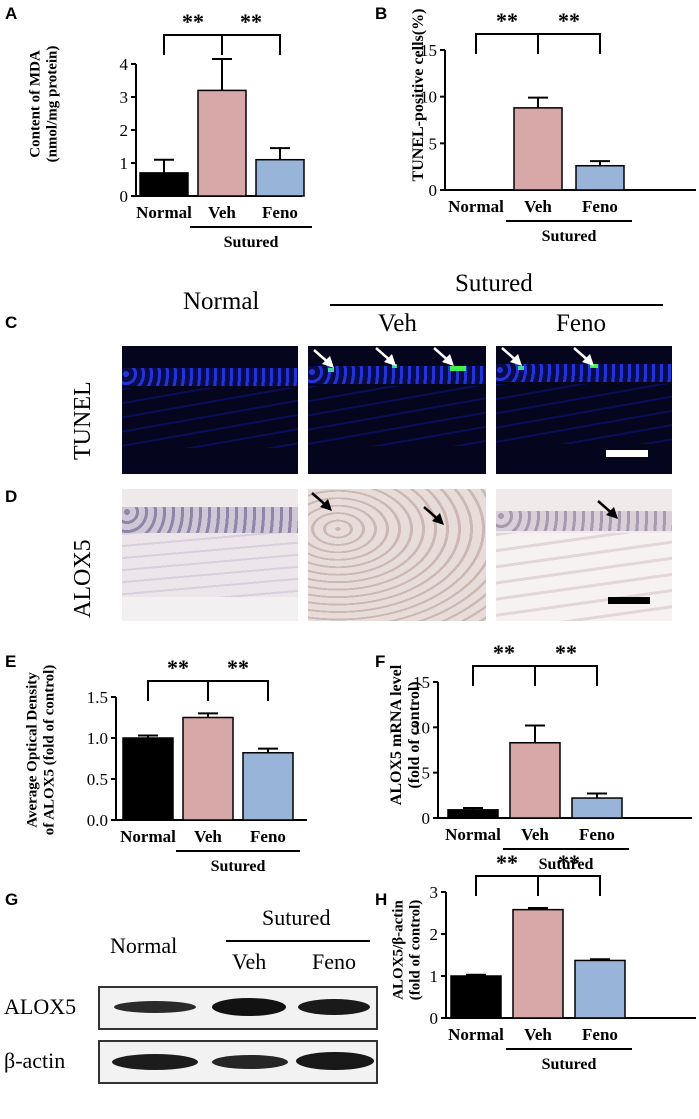 This screenshot has width=699, height=1119. I want to click on y-tick-label: 0.5, so click(97, 779).